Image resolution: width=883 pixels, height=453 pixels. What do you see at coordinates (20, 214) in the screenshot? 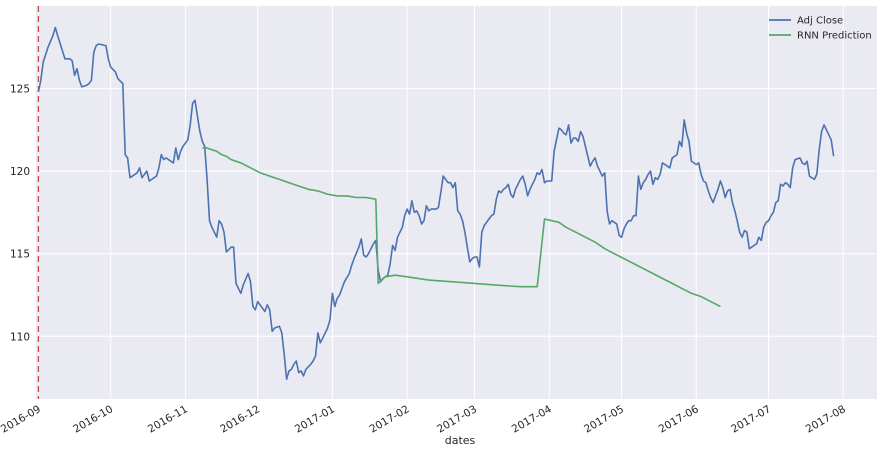
I see `y-tick-labels: 110 115 120 125` at bounding box center [20, 214].